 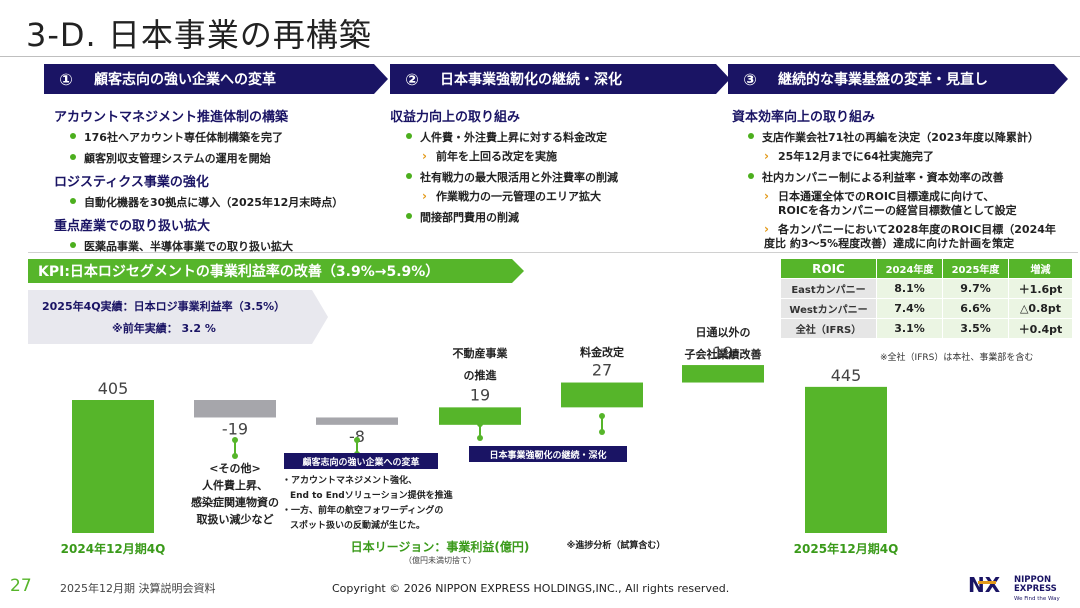 What do you see at coordinates (132, 226) in the screenshot?
I see `section-heading: 重点産業での取り扱い拡大` at bounding box center [132, 226].